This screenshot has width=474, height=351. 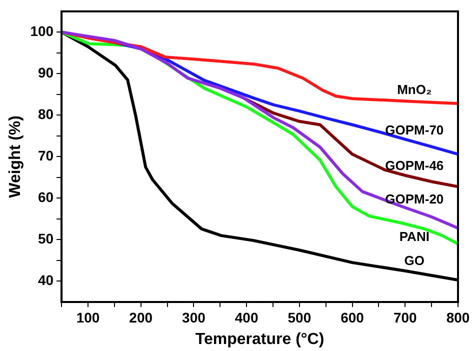 I want to click on x-tick-label: 400, so click(x=246, y=317).